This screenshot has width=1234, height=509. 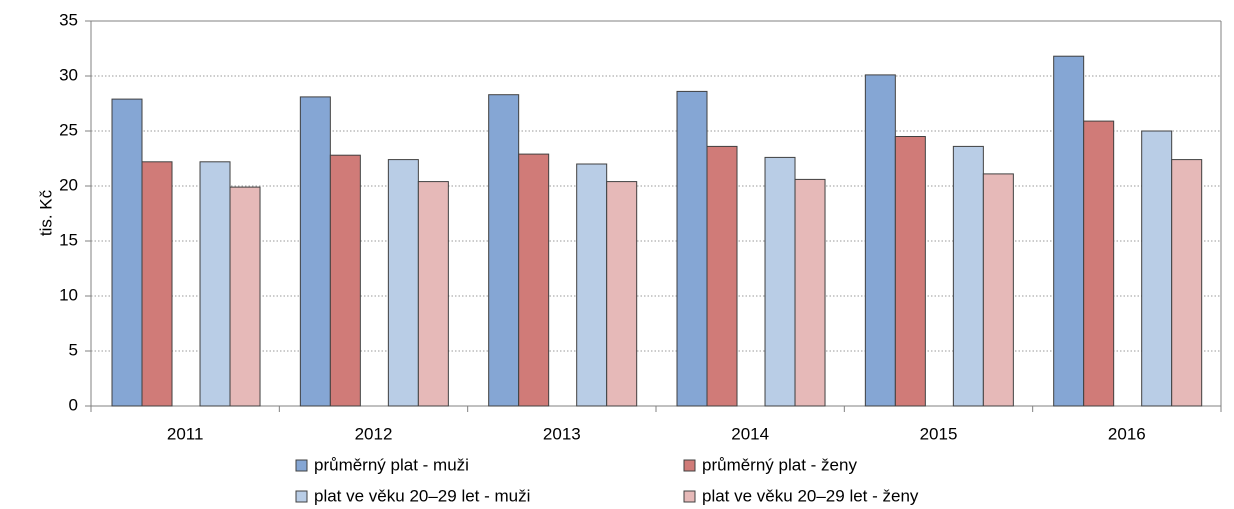 What do you see at coordinates (73, 404) in the screenshot?
I see `y-tick-label: 0` at bounding box center [73, 404].